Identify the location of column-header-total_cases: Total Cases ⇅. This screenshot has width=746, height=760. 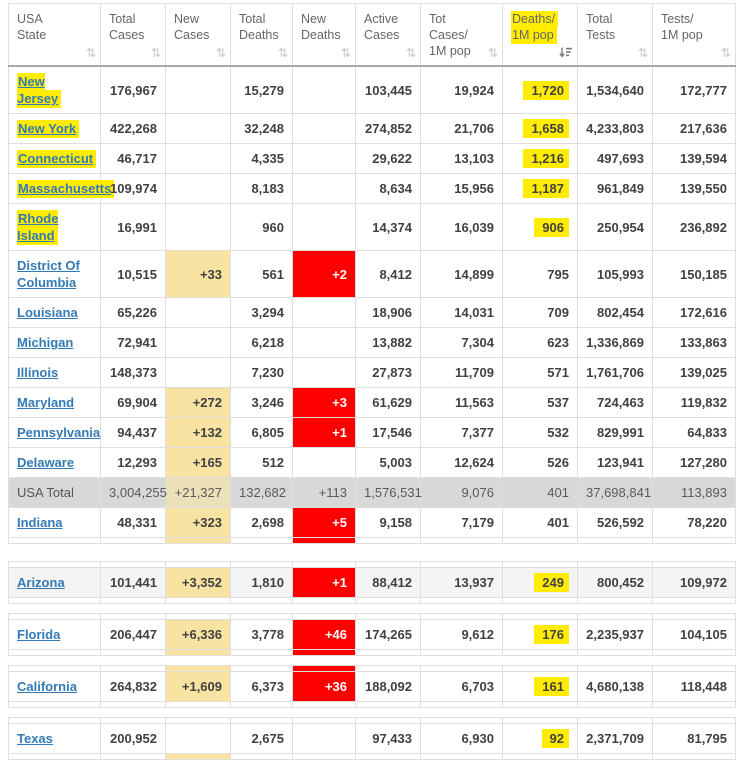
(133, 35).